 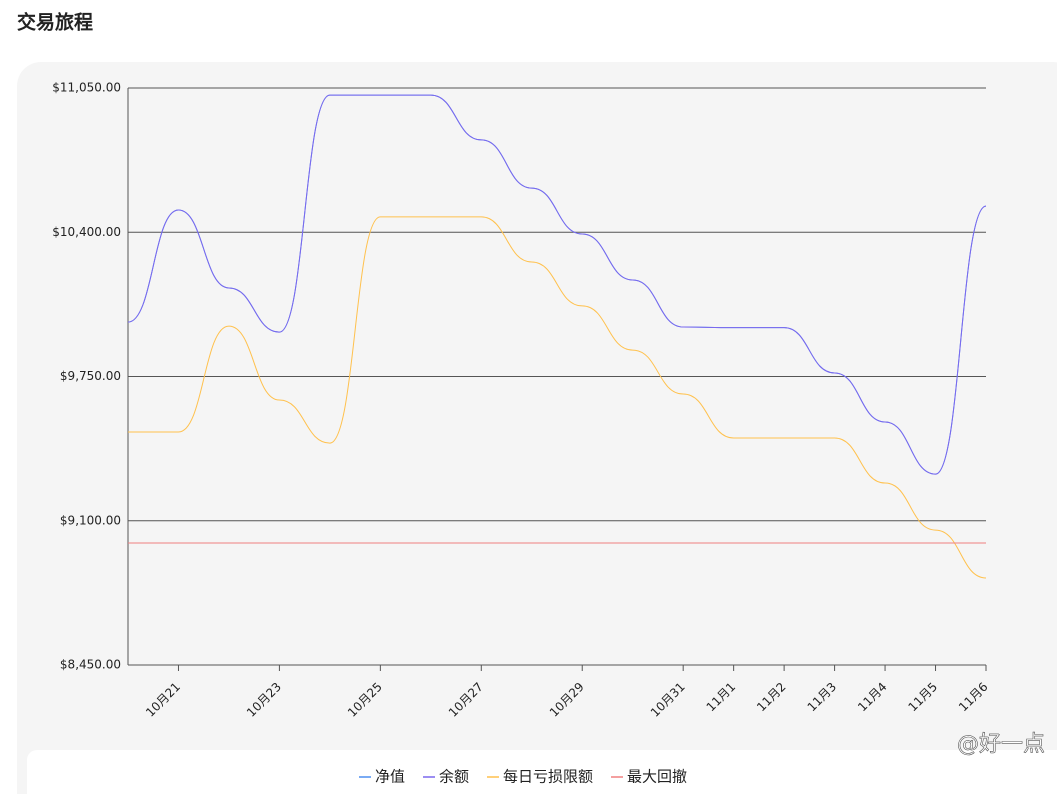 I want to click on y-tick-label: $8,450.00, so click(x=90, y=665).